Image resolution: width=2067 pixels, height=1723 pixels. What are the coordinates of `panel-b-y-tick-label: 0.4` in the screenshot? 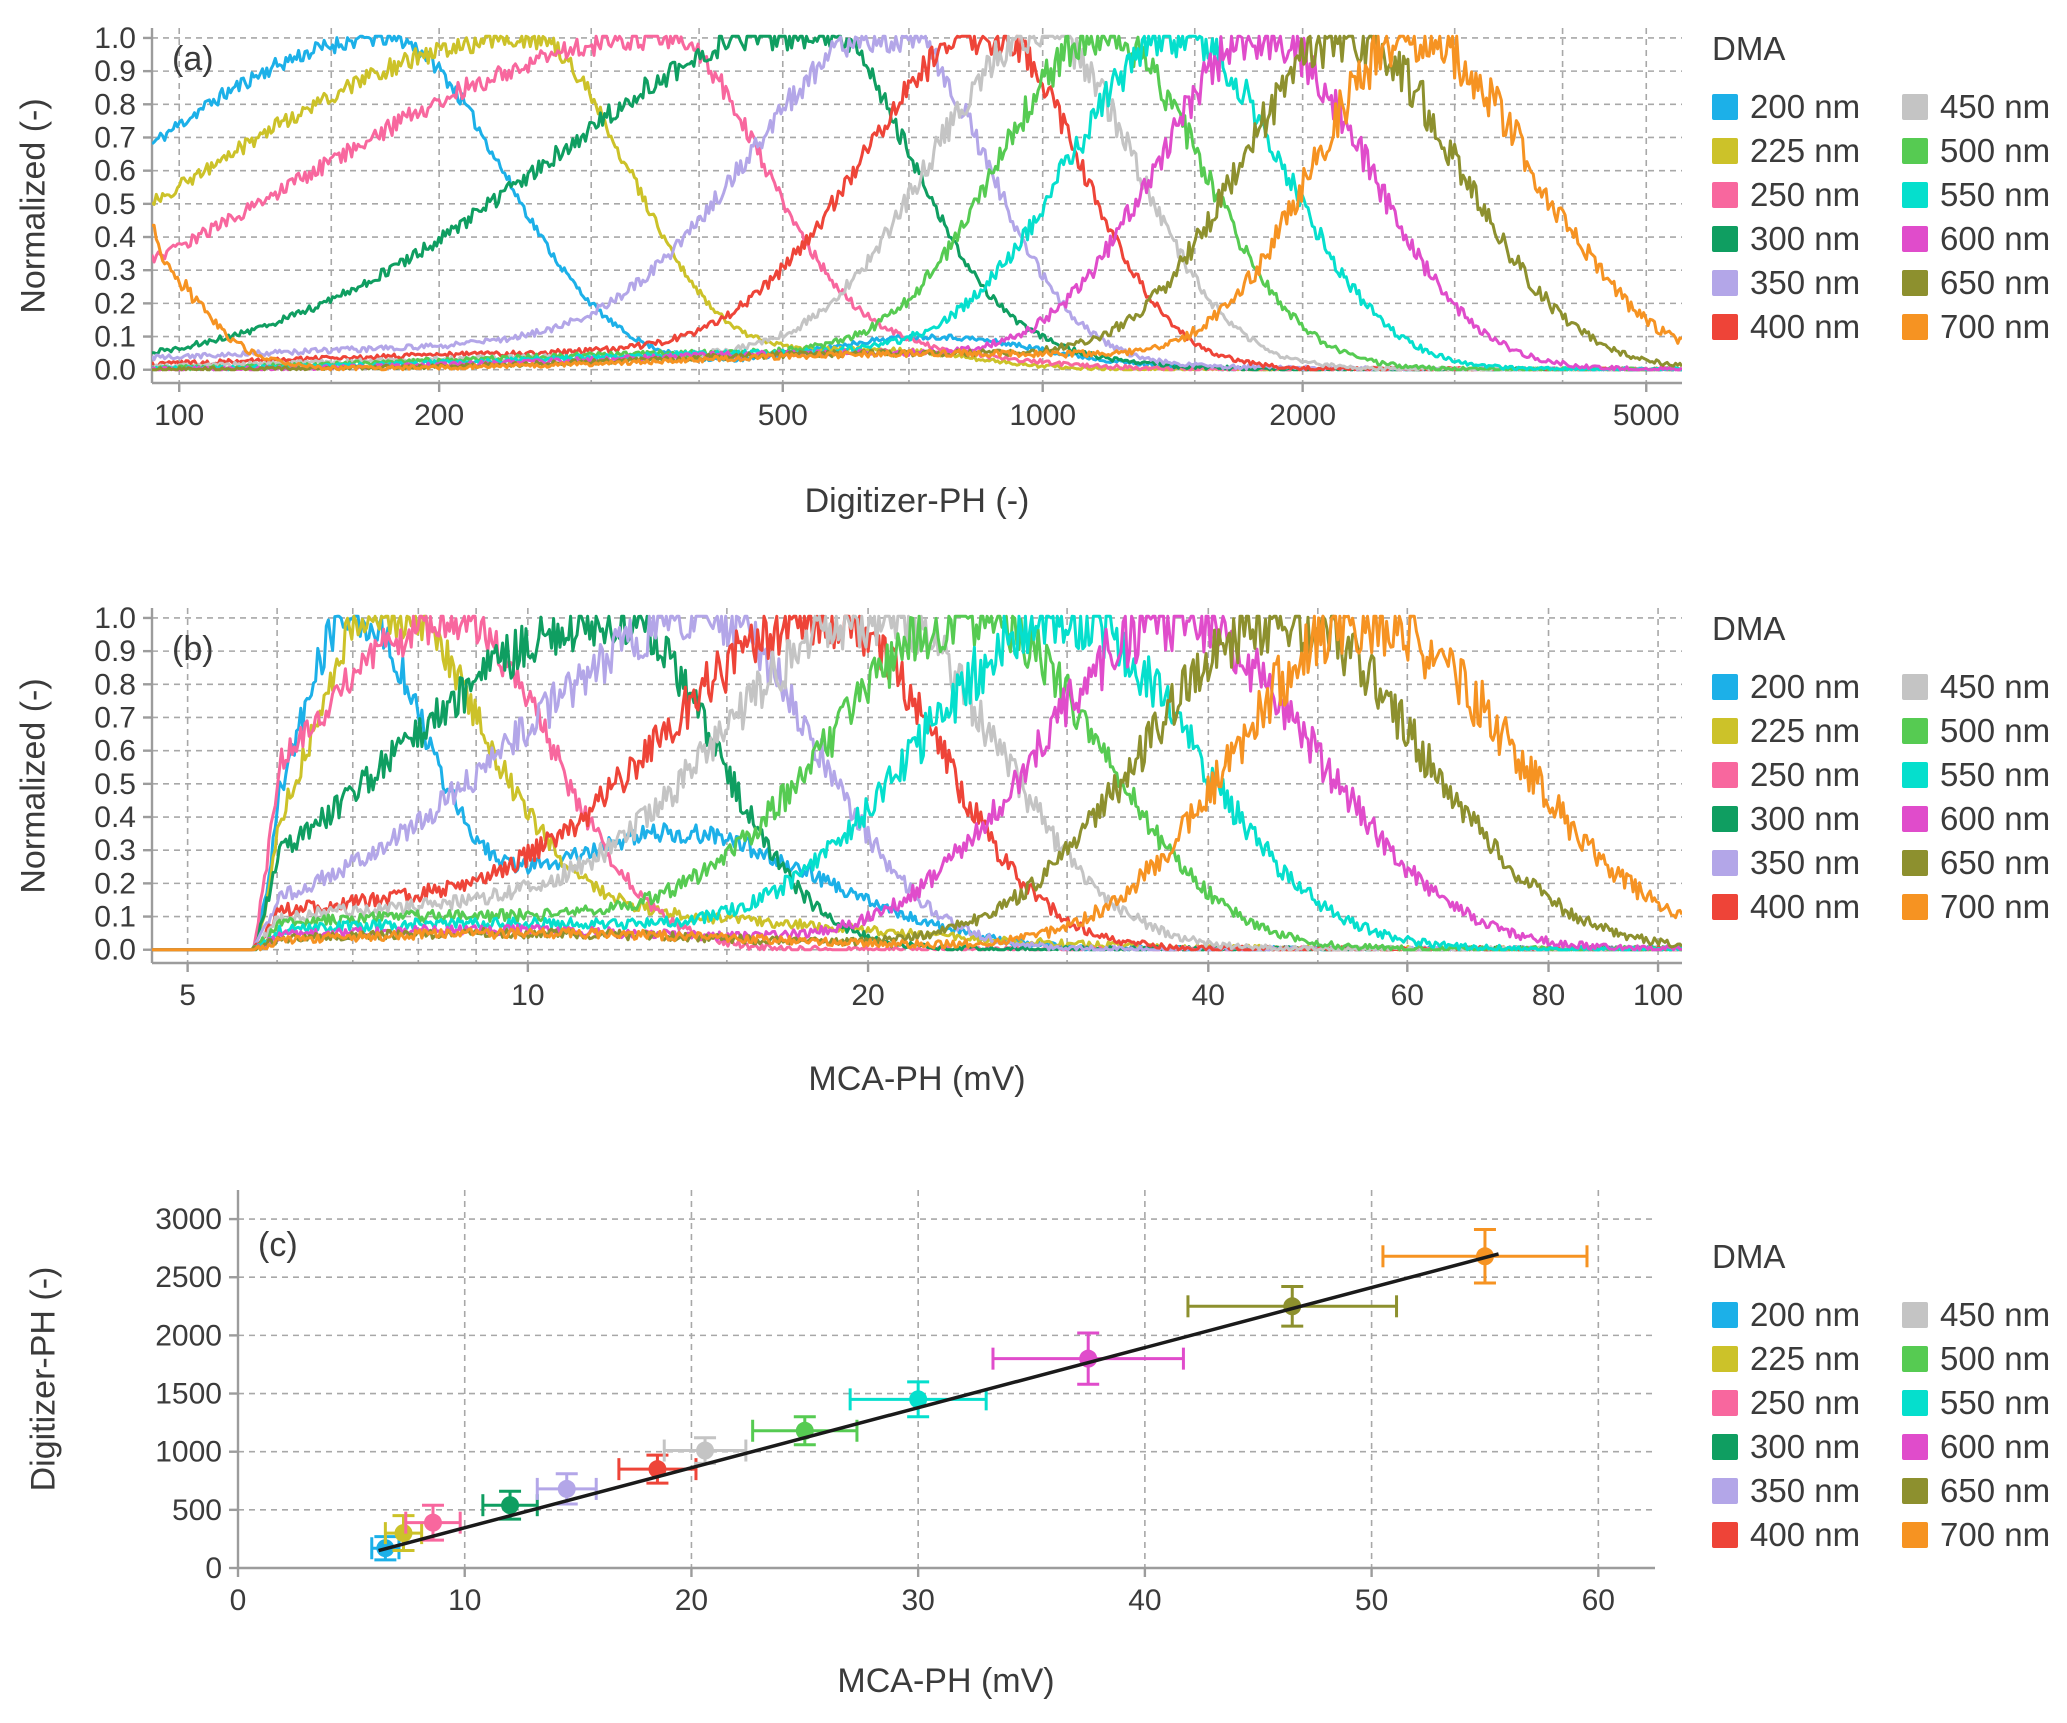 It's located at (115, 817).